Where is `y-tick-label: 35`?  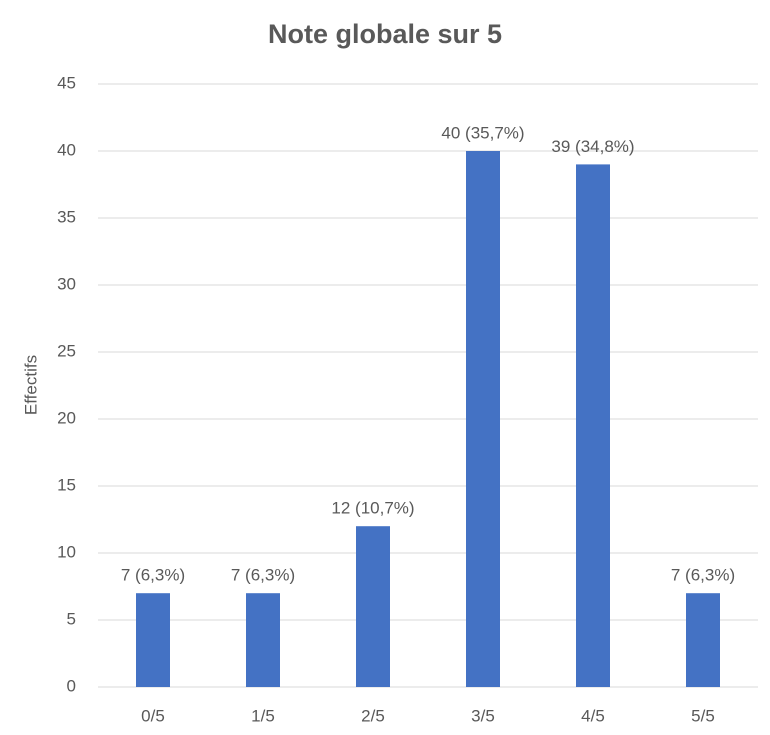 y-tick-label: 35 is located at coordinates (66, 216).